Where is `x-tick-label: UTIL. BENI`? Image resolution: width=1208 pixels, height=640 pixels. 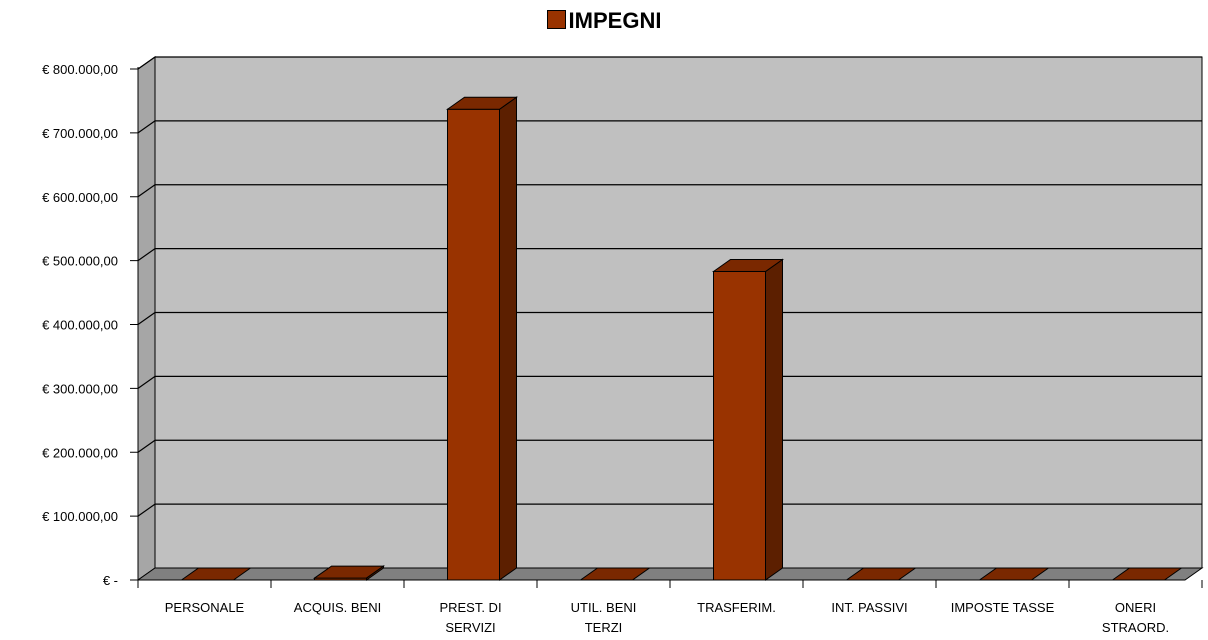 x-tick-label: UTIL. BENI is located at coordinates (604, 607).